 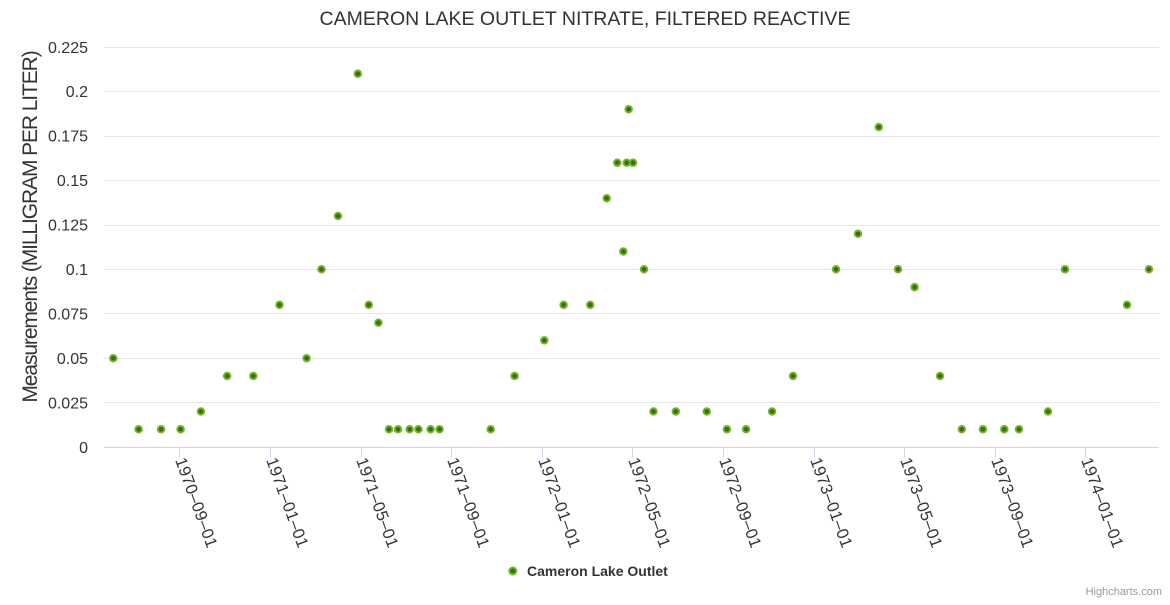 What do you see at coordinates (72, 359) in the screenshot?
I see `svg-text: 0.05` at bounding box center [72, 359].